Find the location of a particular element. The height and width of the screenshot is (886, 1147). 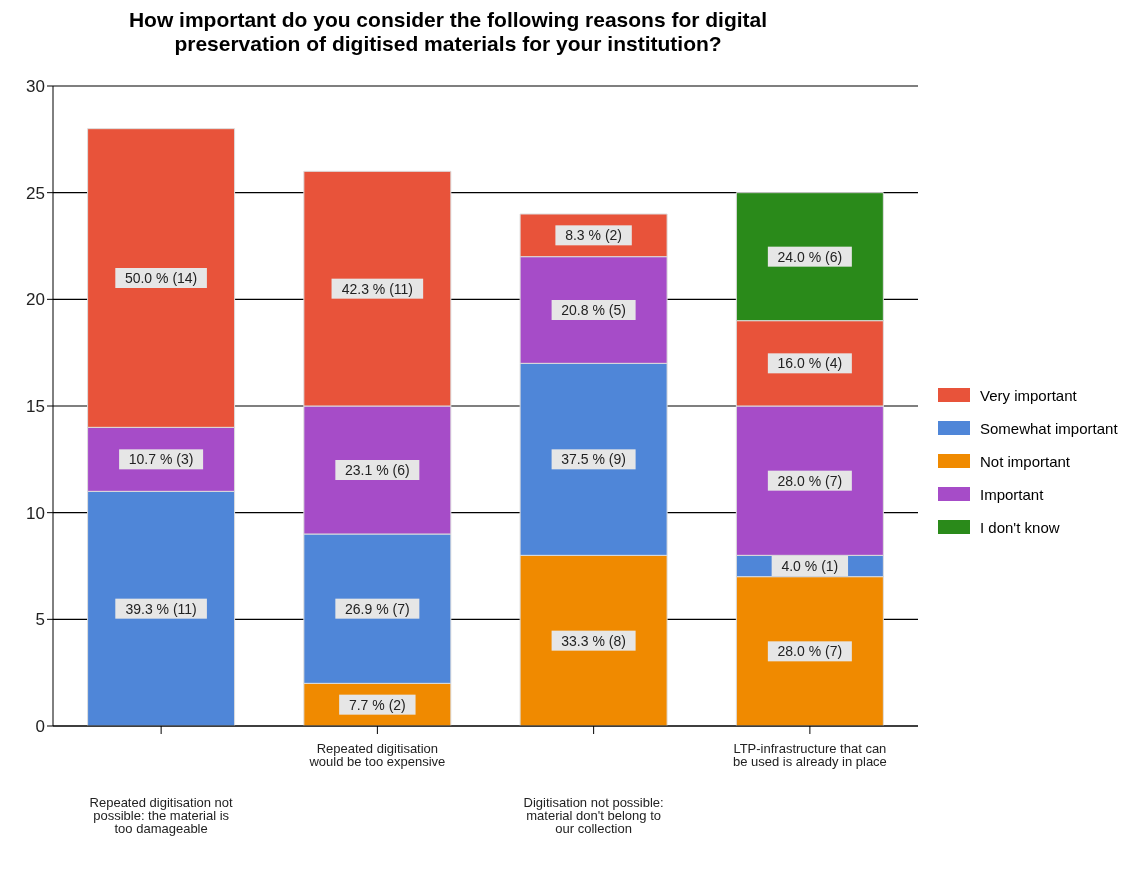

data-label: 4.0 % (1) is located at coordinates (810, 566).